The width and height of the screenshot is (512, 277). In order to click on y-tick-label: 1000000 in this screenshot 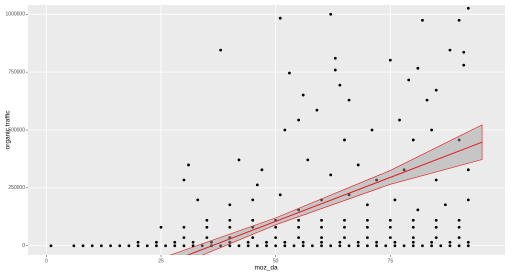, I will do `click(16, 15)`.